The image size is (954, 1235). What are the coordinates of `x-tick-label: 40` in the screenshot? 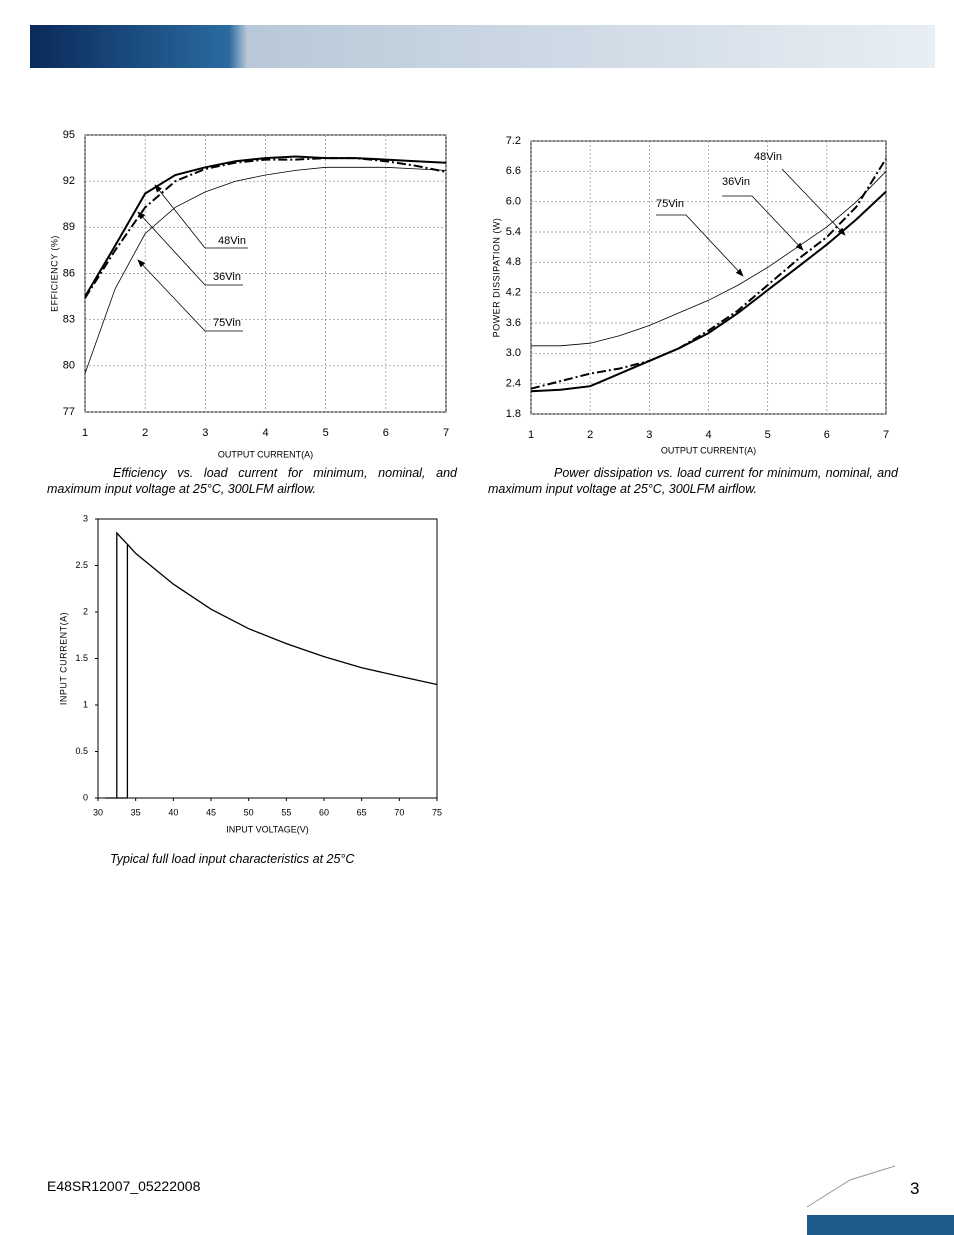 It's located at (173, 812).